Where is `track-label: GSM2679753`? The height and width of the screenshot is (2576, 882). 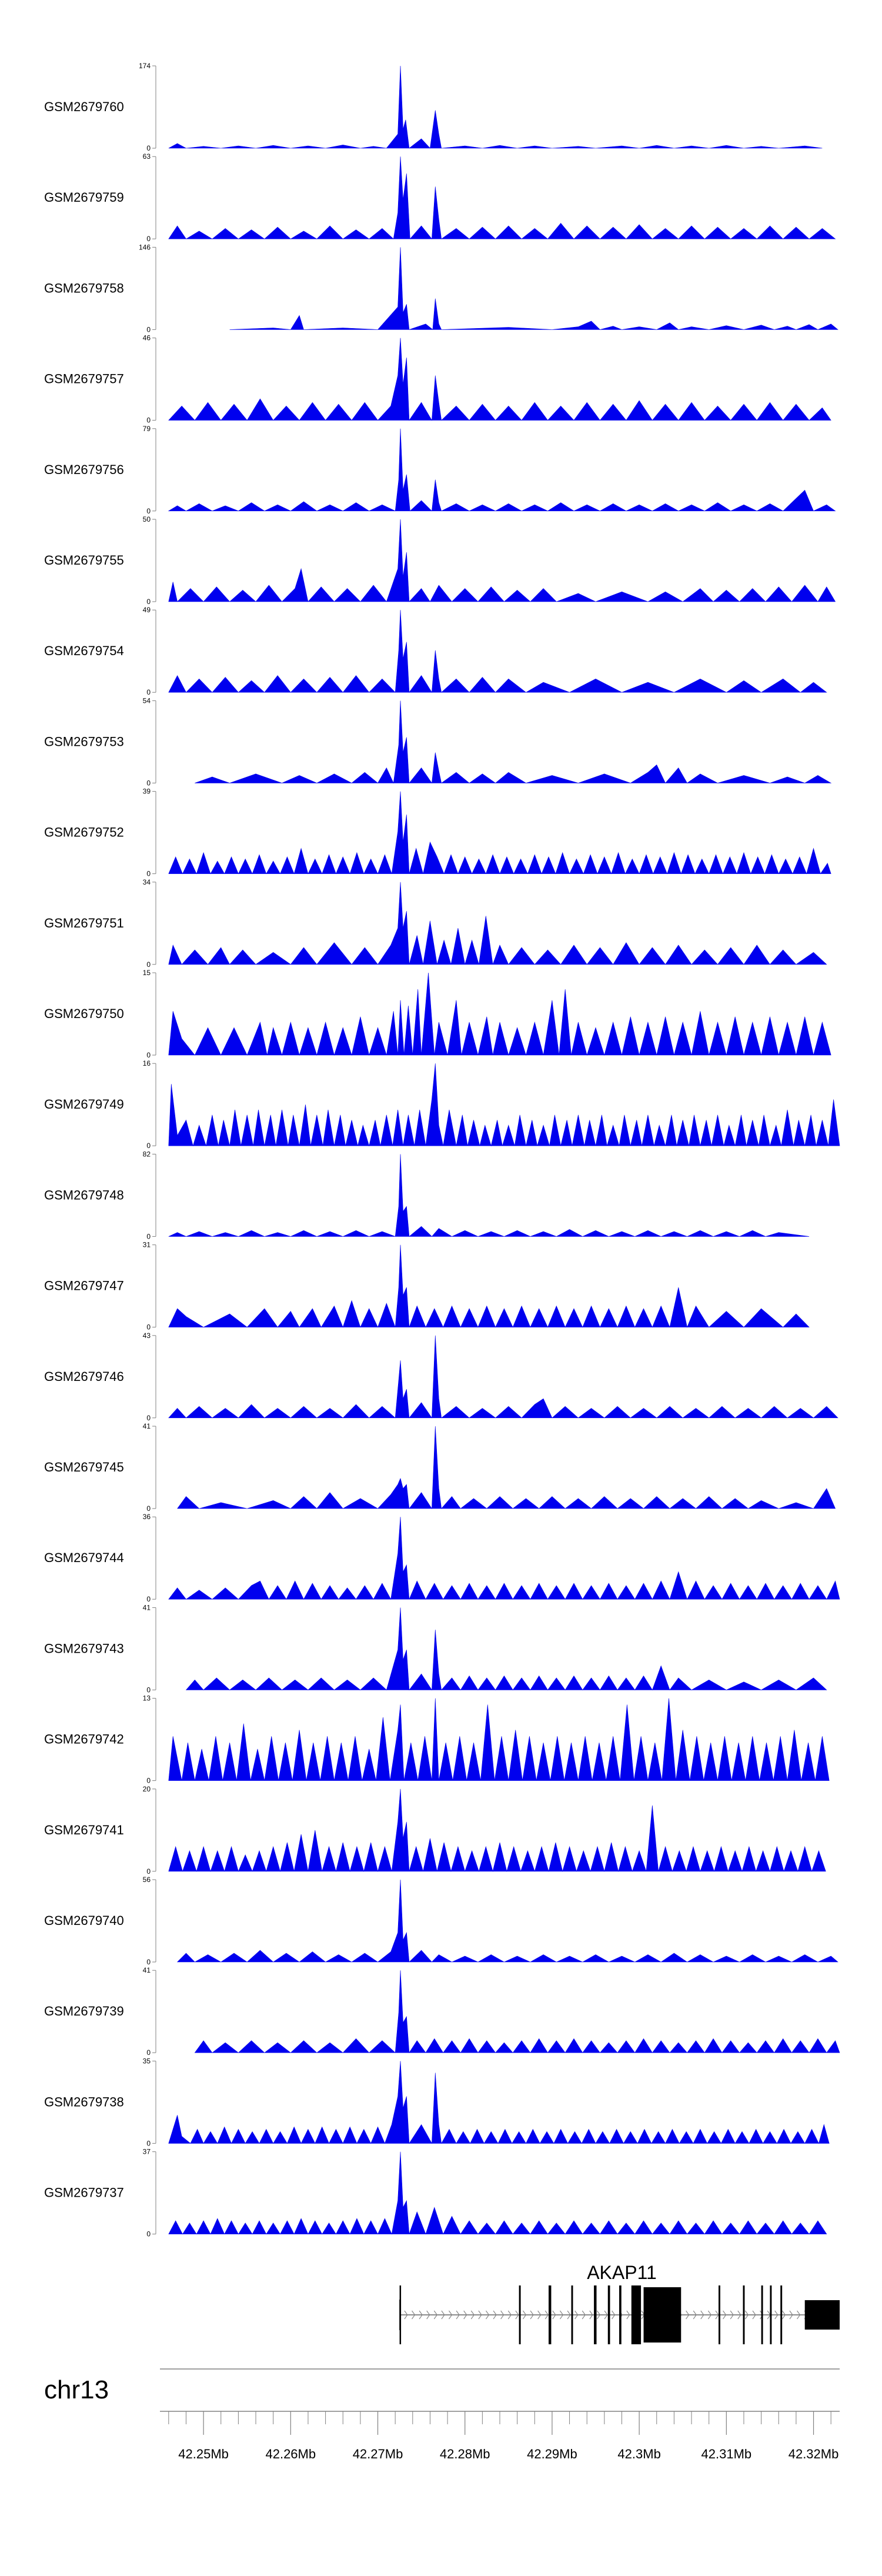
track-label: GSM2679753 is located at coordinates (84, 741).